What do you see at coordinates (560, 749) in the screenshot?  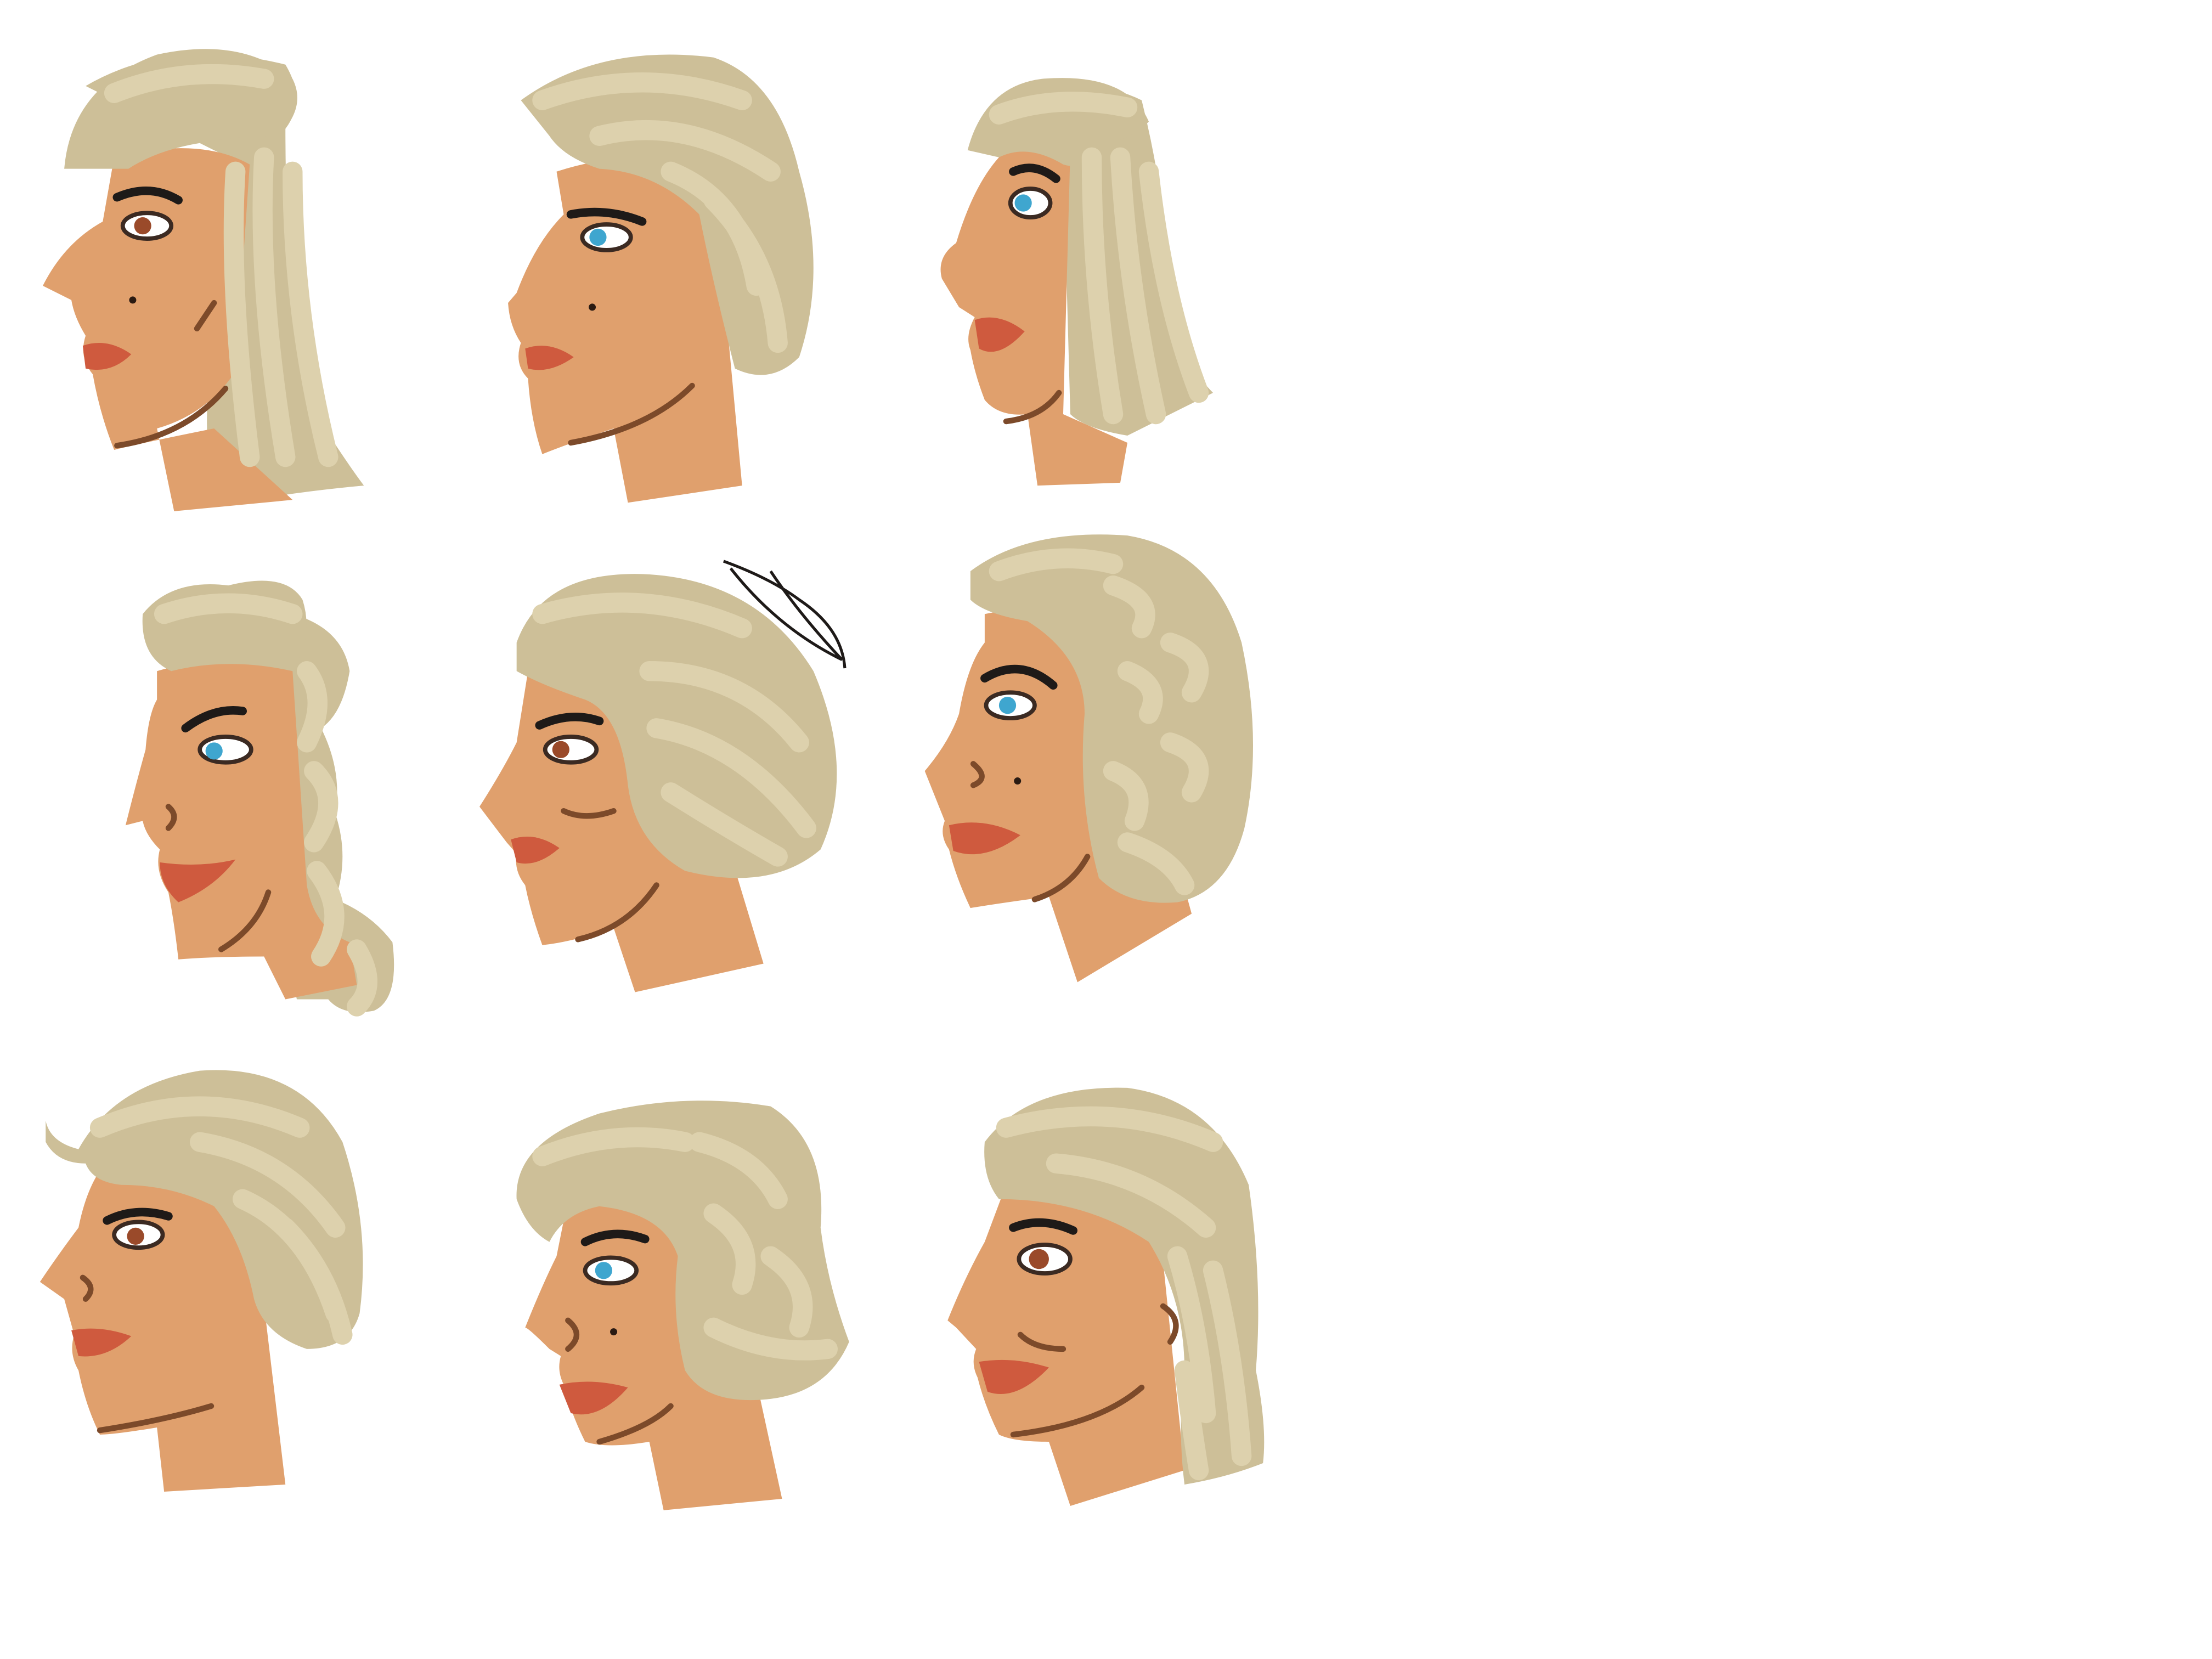 I see `head-5-iris` at bounding box center [560, 749].